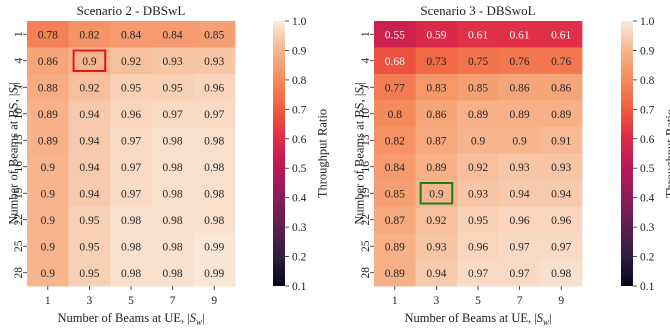 This screenshot has width=670, height=329. I want to click on cell-value-label: 0.61, so click(478, 35).